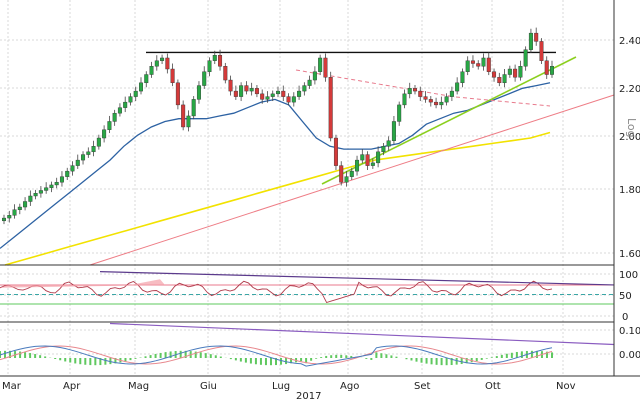 The width and height of the screenshot is (640, 400). What do you see at coordinates (625, 296) in the screenshot?
I see `y-tick-label: 50` at bounding box center [625, 296].